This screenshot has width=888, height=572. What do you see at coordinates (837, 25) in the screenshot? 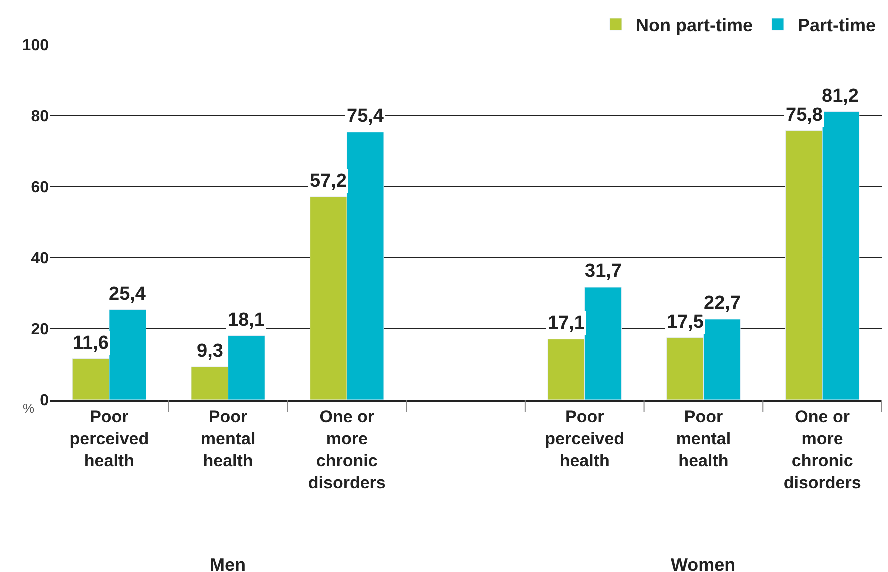
I see `legend-label: Part-time` at bounding box center [837, 25].